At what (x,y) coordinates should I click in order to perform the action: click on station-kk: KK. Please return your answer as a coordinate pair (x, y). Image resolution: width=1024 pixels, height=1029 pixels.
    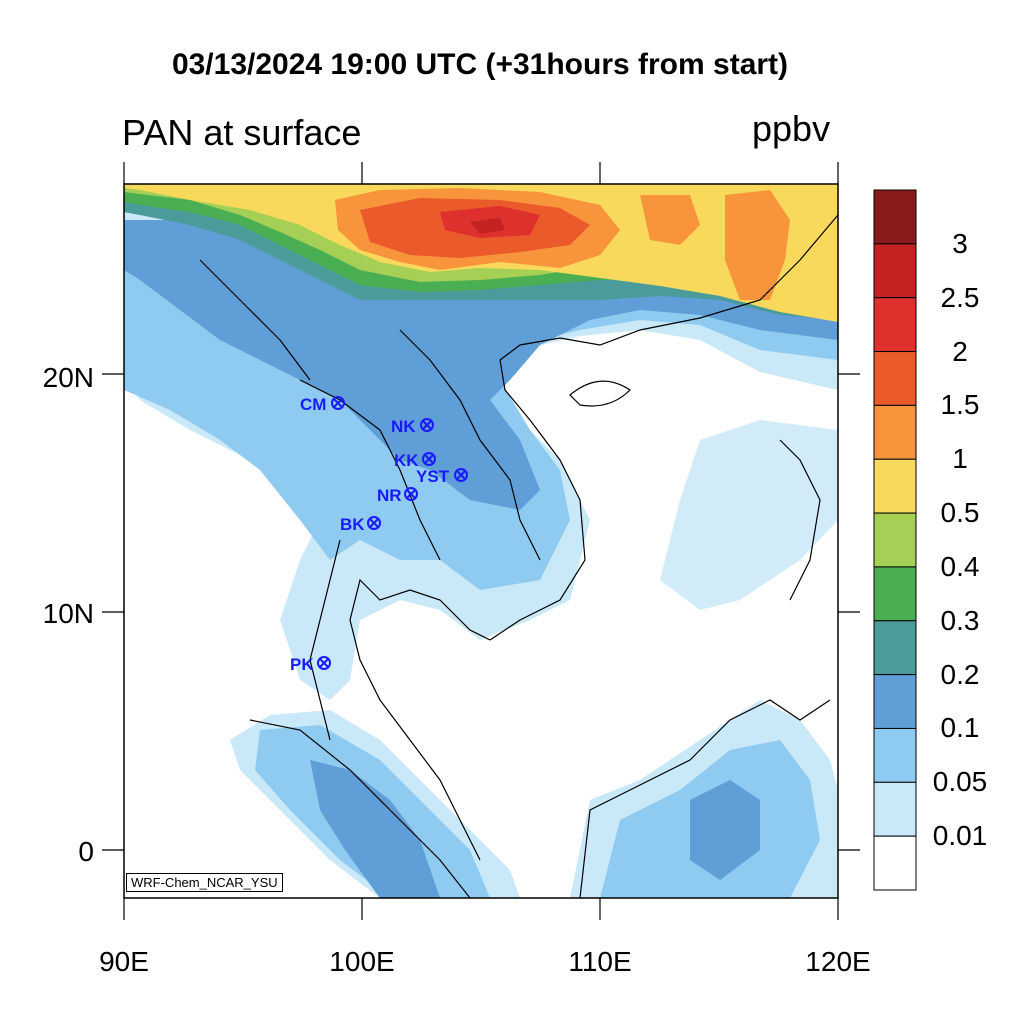
    Looking at the image, I should click on (415, 460).